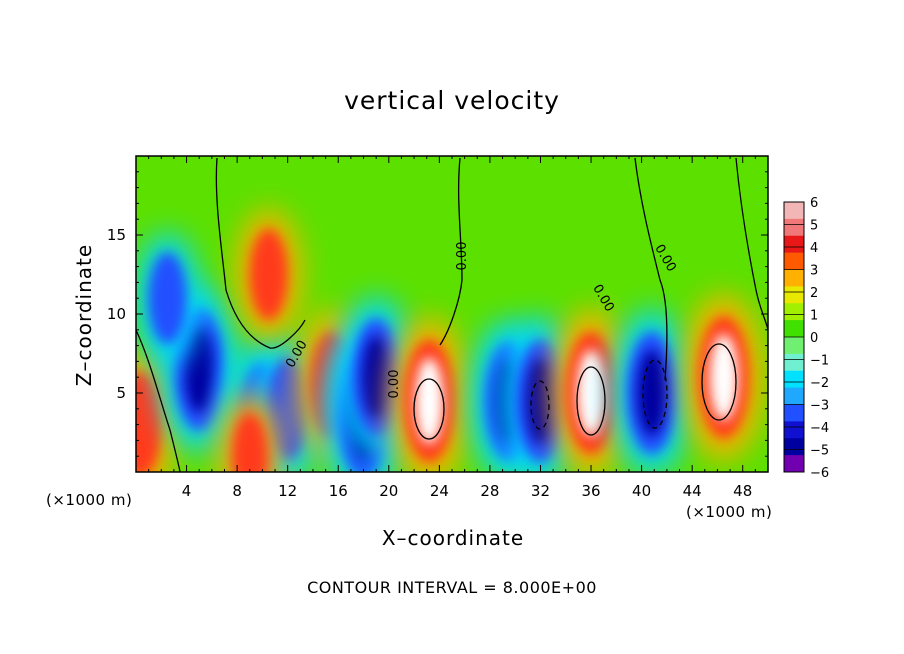  Describe the element at coordinates (819, 361) in the screenshot. I see `colorbar-tick-label: −1` at that location.